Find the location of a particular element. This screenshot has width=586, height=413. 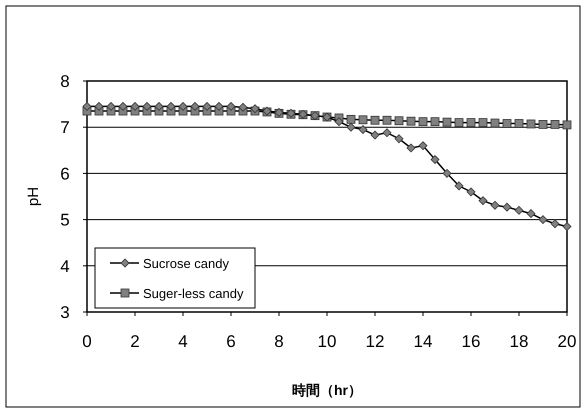

xtick: 14 is located at coordinates (423, 341).